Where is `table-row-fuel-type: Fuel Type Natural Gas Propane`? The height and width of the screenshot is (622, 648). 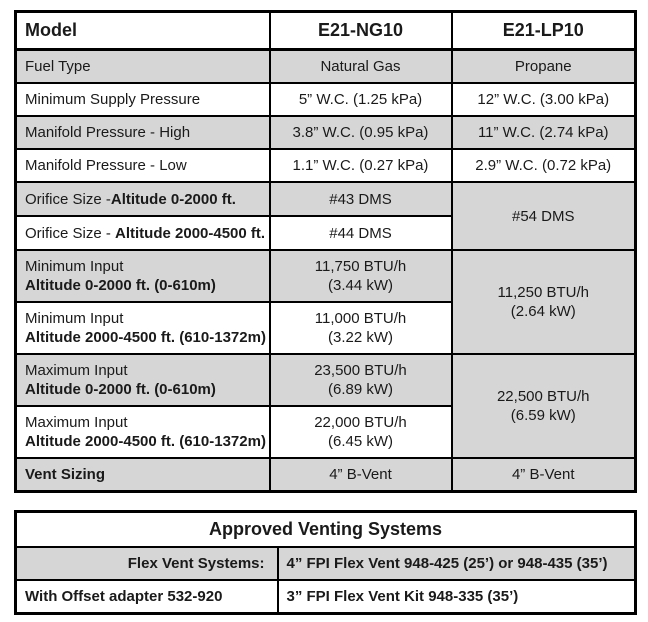
table-row-fuel-type: Fuel Type Natural Gas Propane is located at coordinates (325, 66).